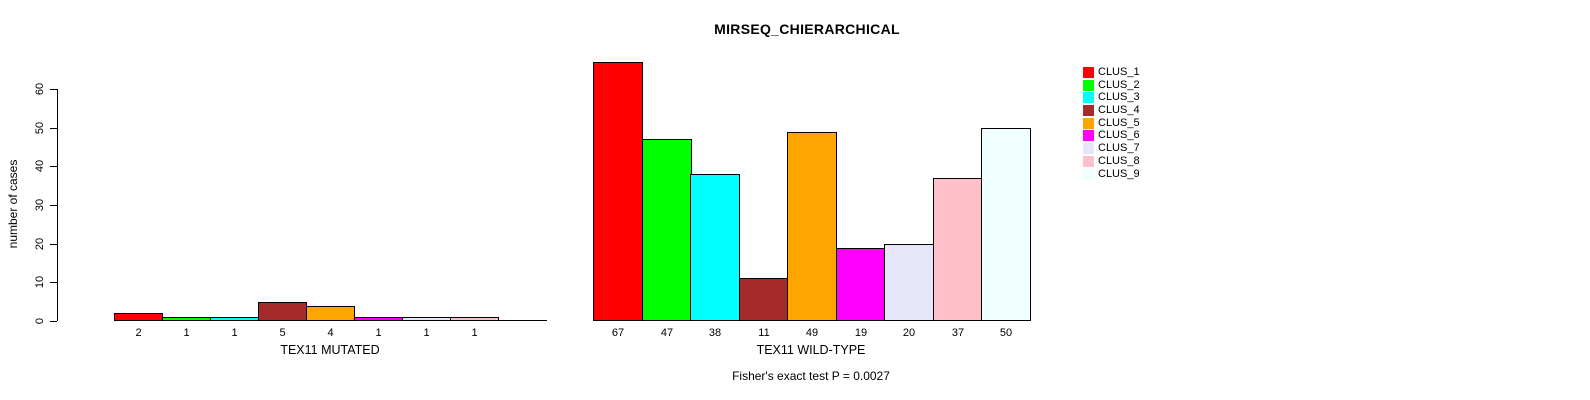 This screenshot has height=400, width=1590. I want to click on bar-clus_3-g1, so click(715, 247).